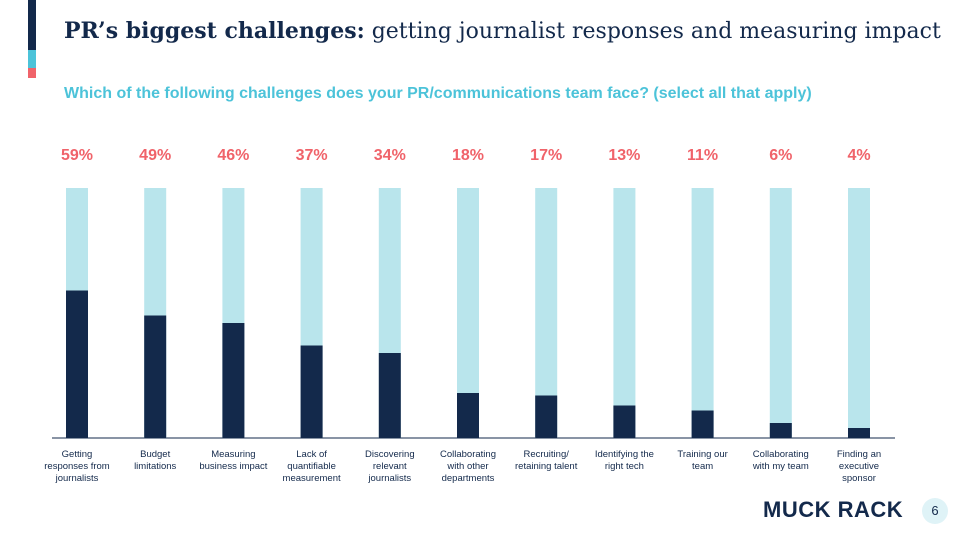 This screenshot has width=960, height=540. Describe the element at coordinates (468, 155) in the screenshot. I see `value-label: 18%` at that location.